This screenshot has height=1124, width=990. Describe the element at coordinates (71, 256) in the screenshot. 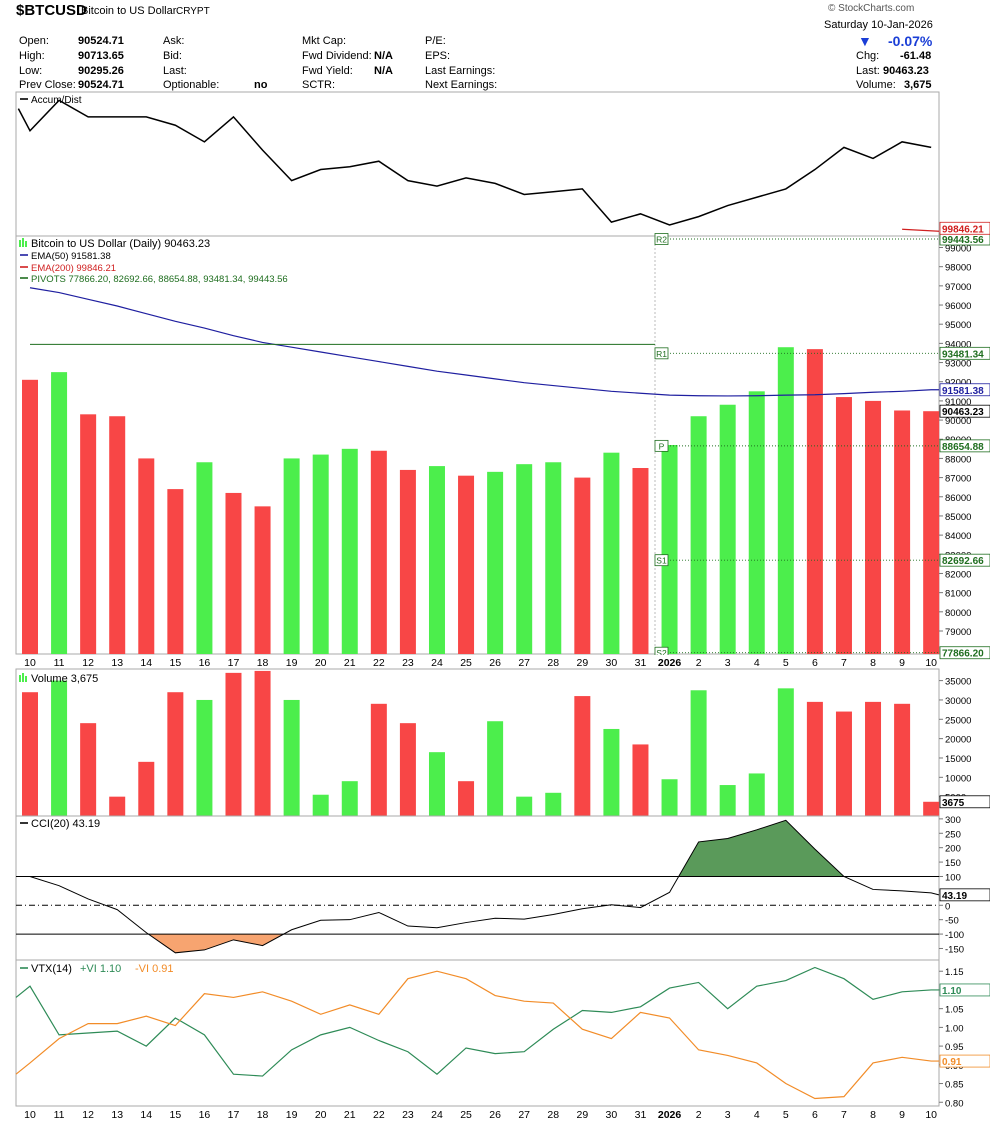

I see `ema50-legend: EMA(50) 91581.38` at that location.